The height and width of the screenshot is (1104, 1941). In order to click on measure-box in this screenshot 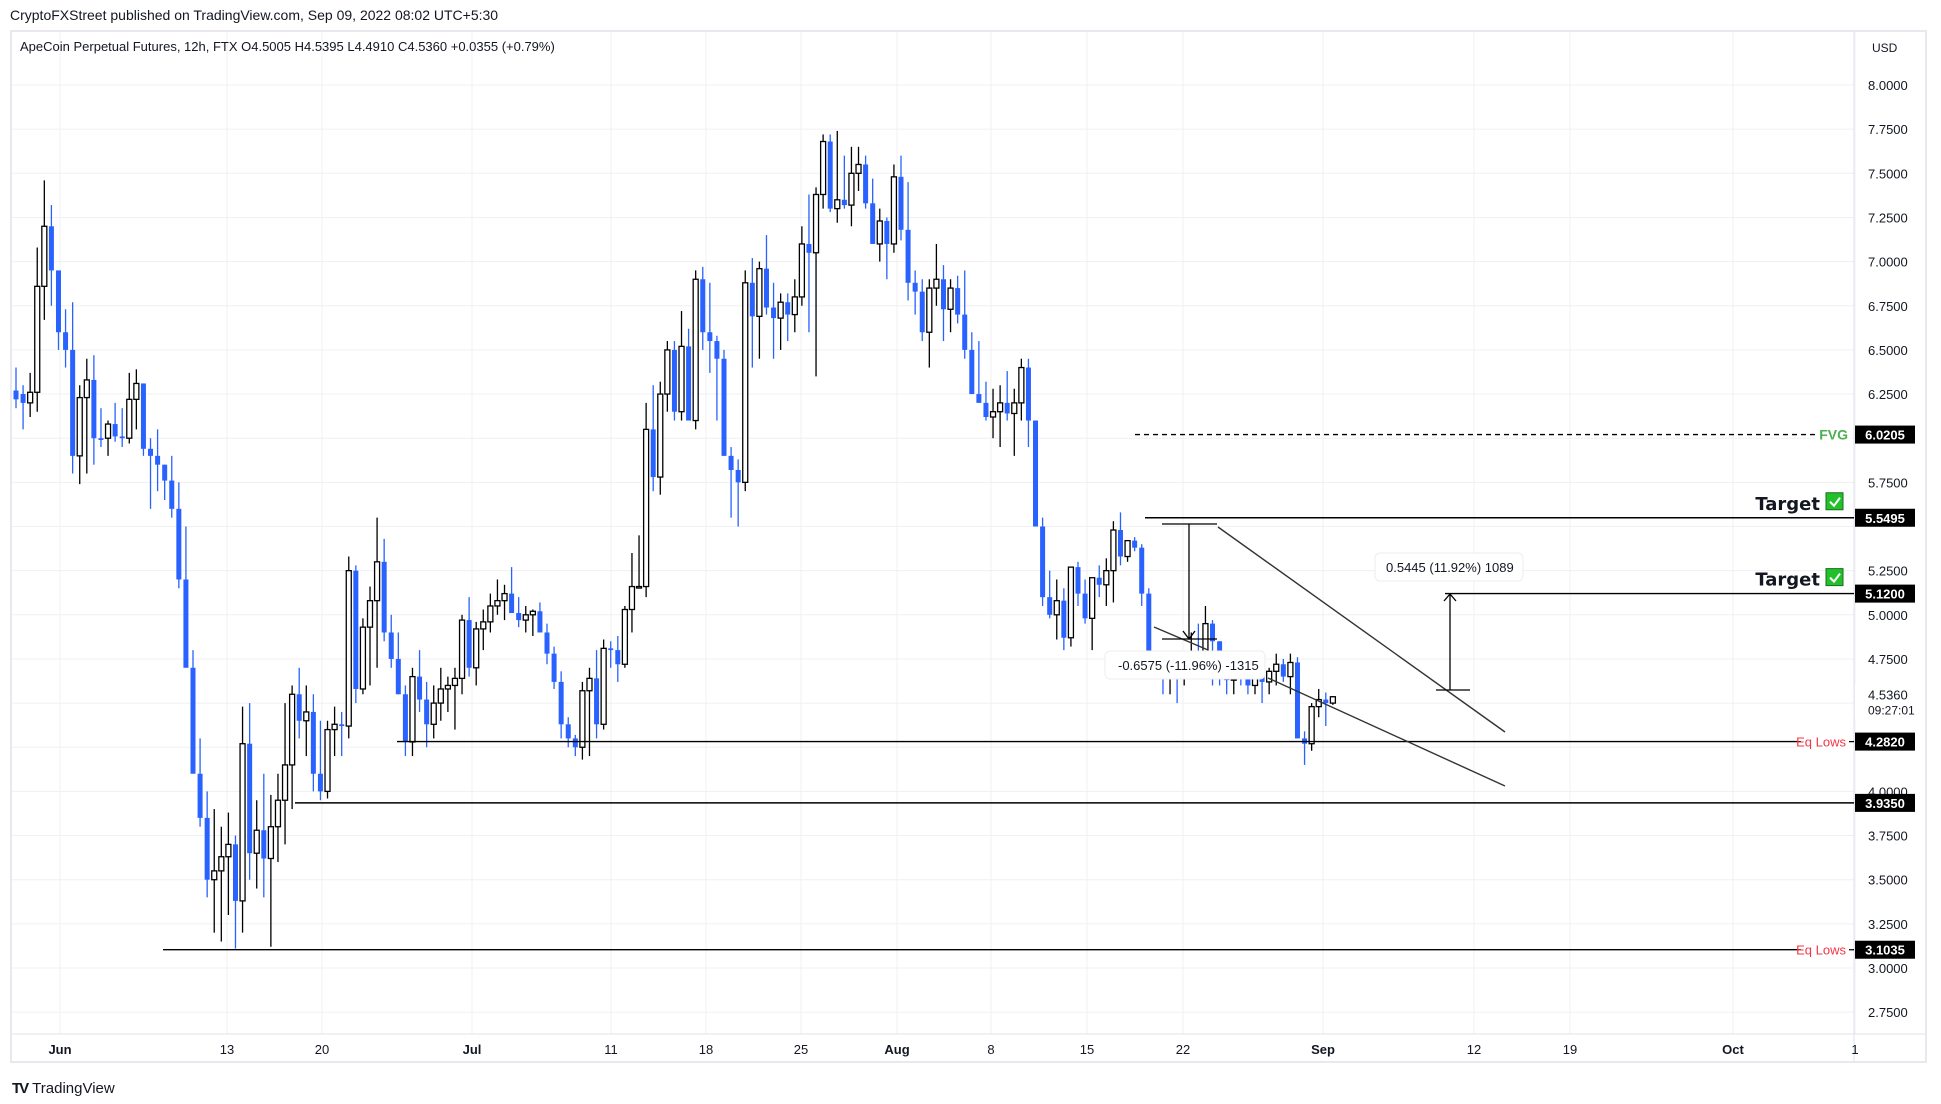, I will do `click(1185, 665)`.